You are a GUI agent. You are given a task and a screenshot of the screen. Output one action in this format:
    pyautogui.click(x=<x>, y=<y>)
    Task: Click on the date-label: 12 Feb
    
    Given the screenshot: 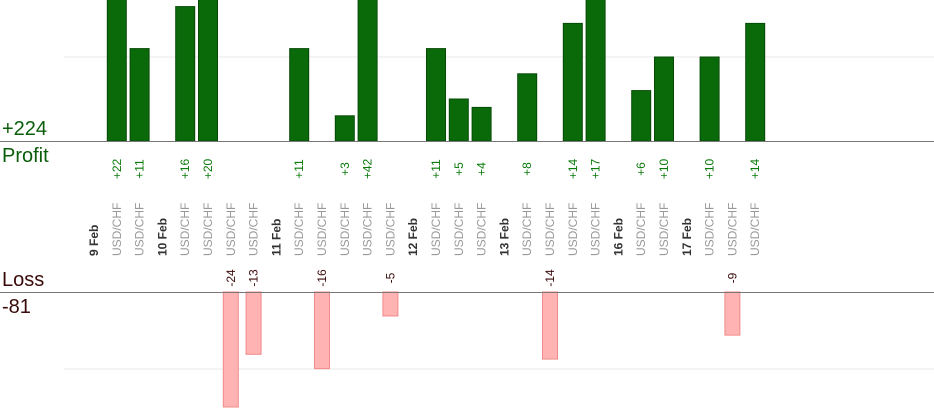 What is the action you would take?
    pyautogui.click(x=413, y=237)
    